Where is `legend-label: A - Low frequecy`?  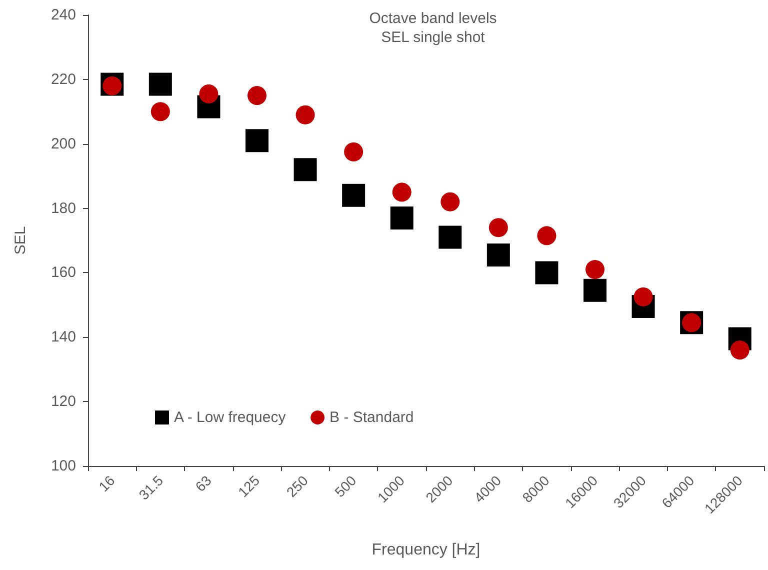
legend-label: A - Low frequecy is located at coordinates (230, 417).